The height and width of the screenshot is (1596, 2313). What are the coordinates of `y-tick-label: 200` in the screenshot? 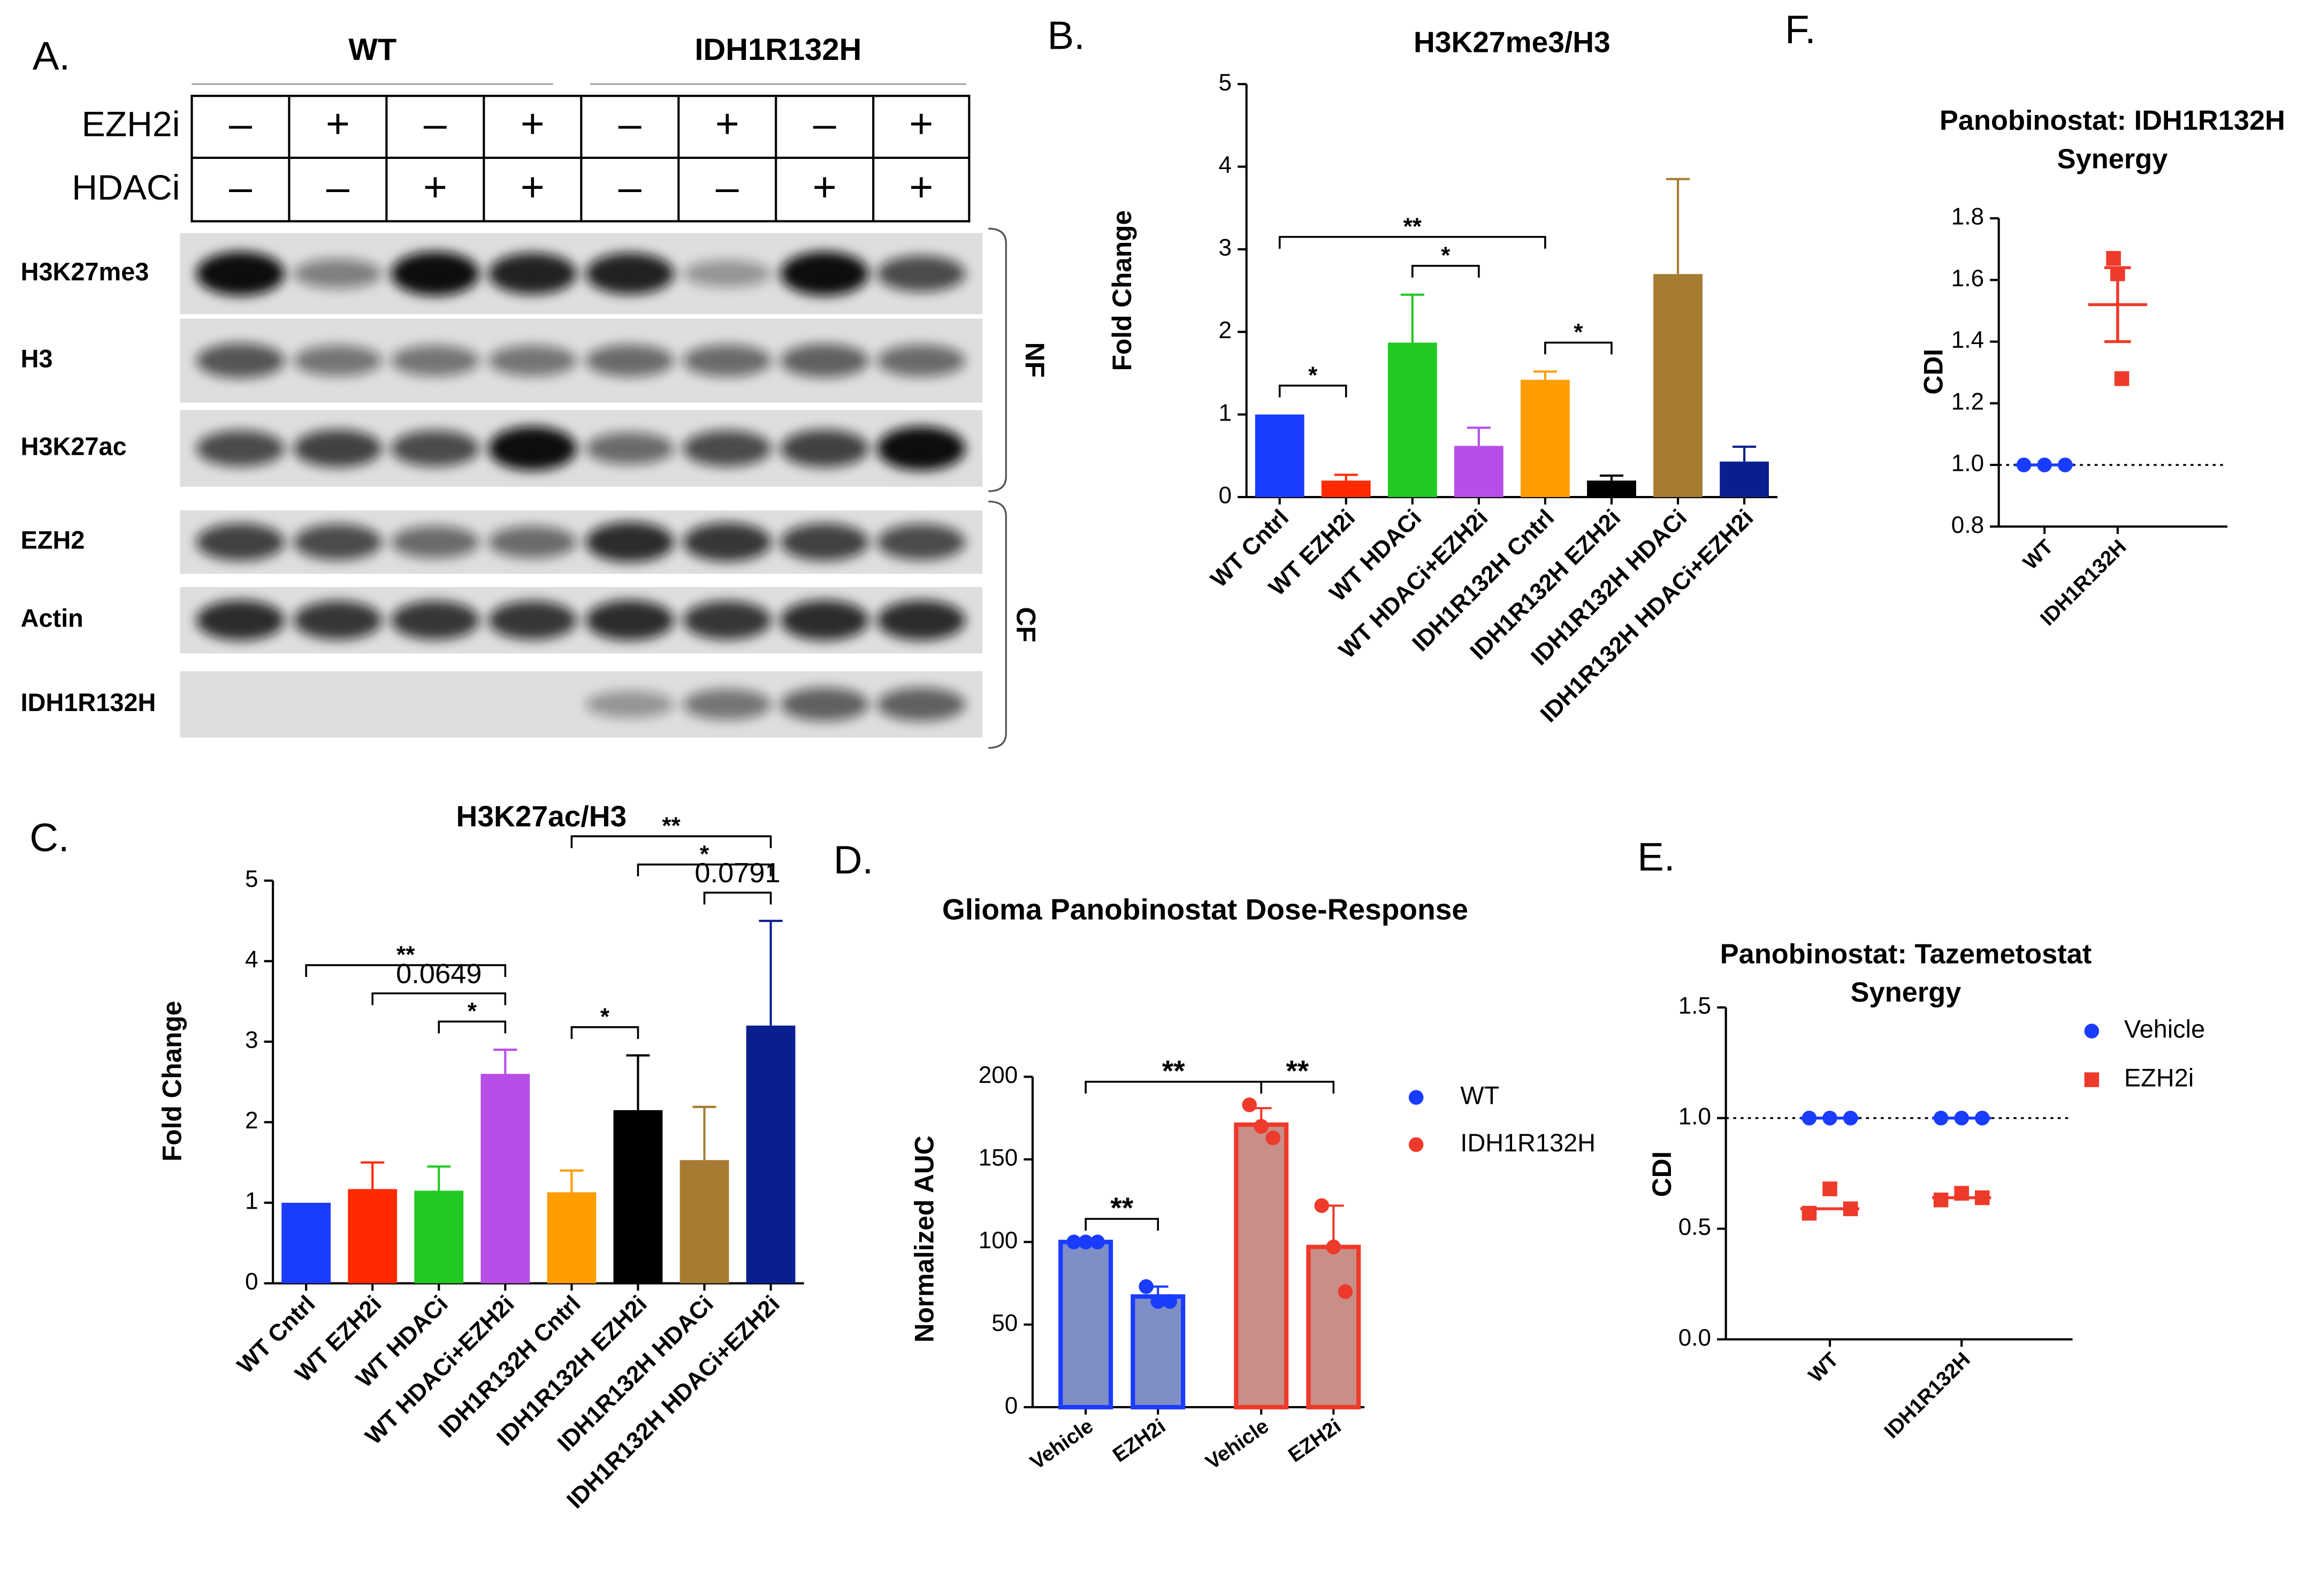 It's located at (999, 1075).